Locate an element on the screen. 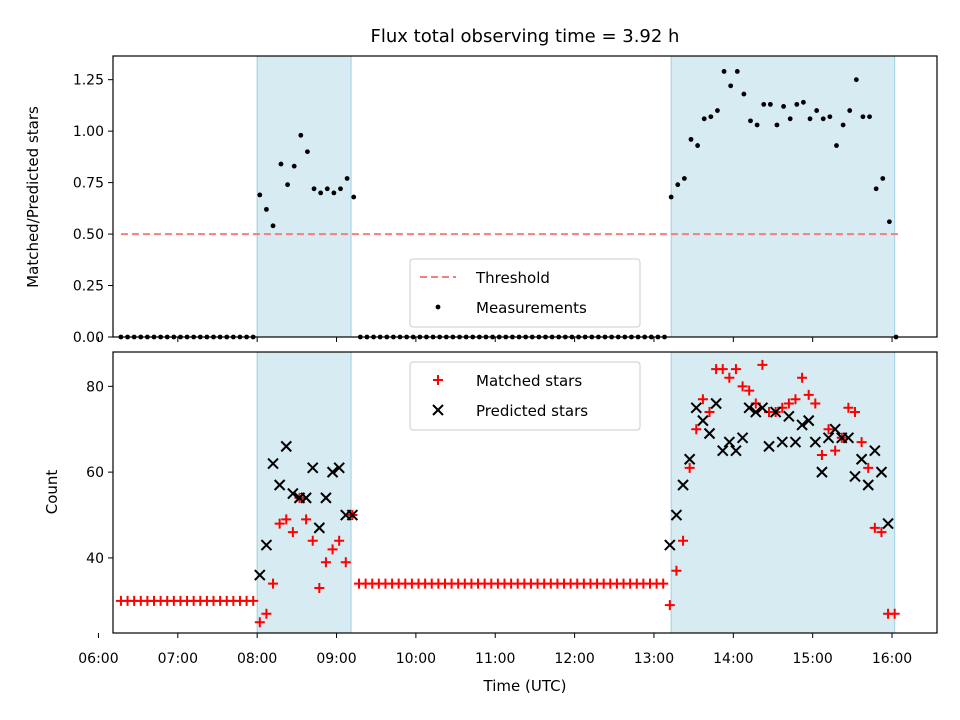  y-tick-label: 1.25 is located at coordinates (88, 81).